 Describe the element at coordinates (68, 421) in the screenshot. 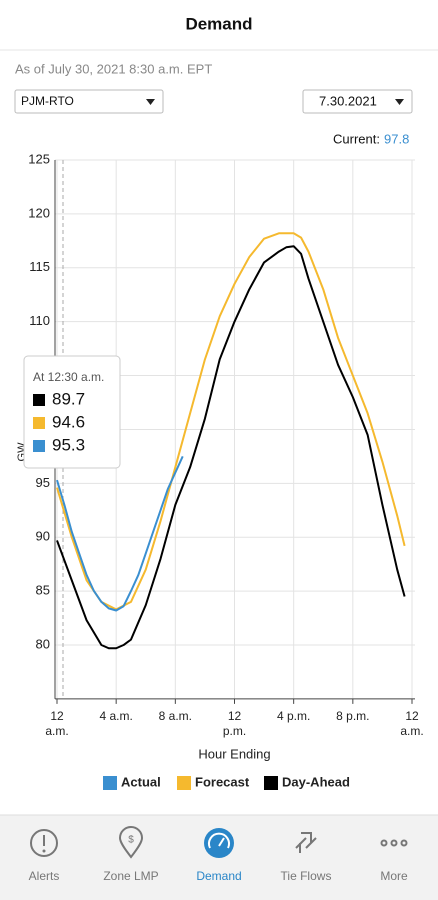

I see `tooltip-value: 94.6` at that location.